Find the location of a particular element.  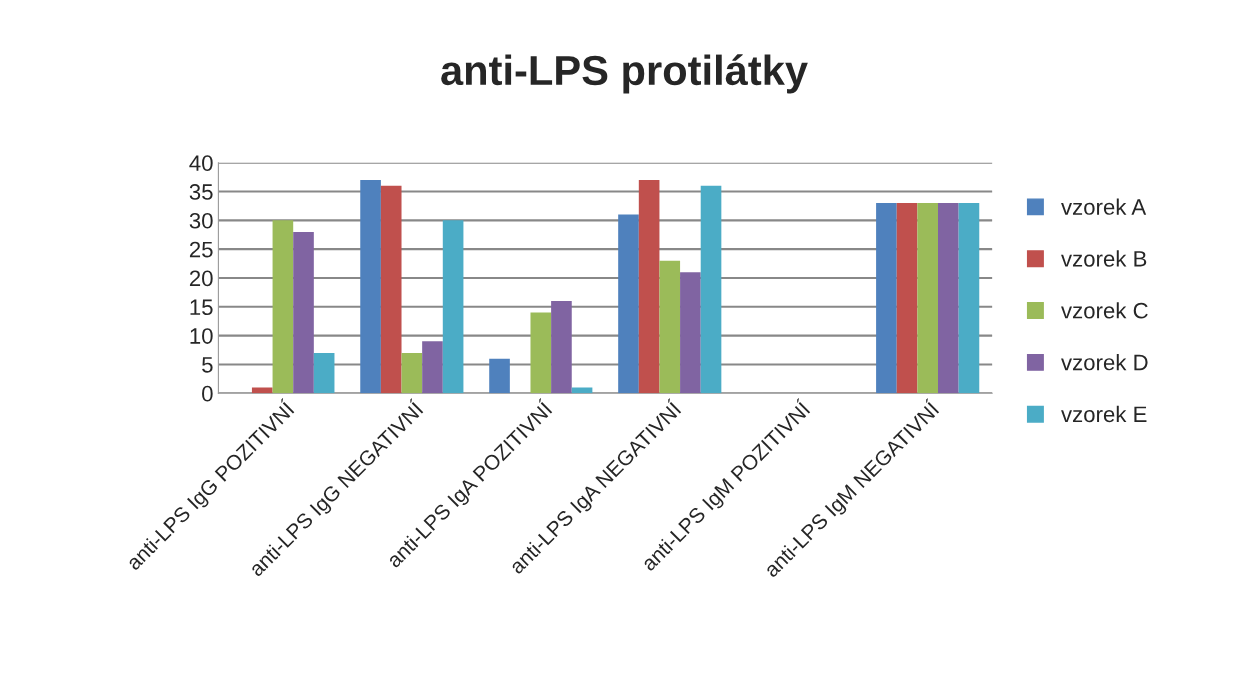

y-tick-label: 25 is located at coordinates (201, 249).